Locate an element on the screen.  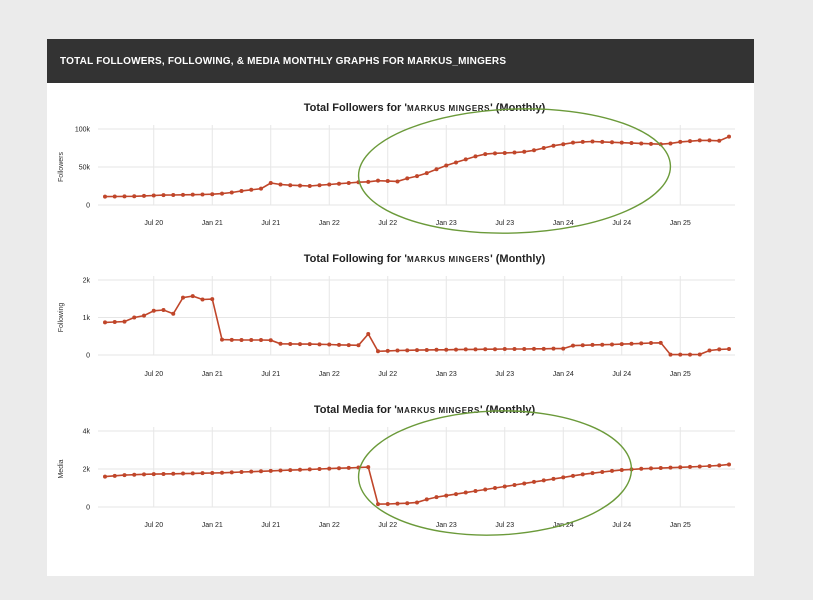
x-tick-label: Jul 24 is located at coordinates (621, 525).